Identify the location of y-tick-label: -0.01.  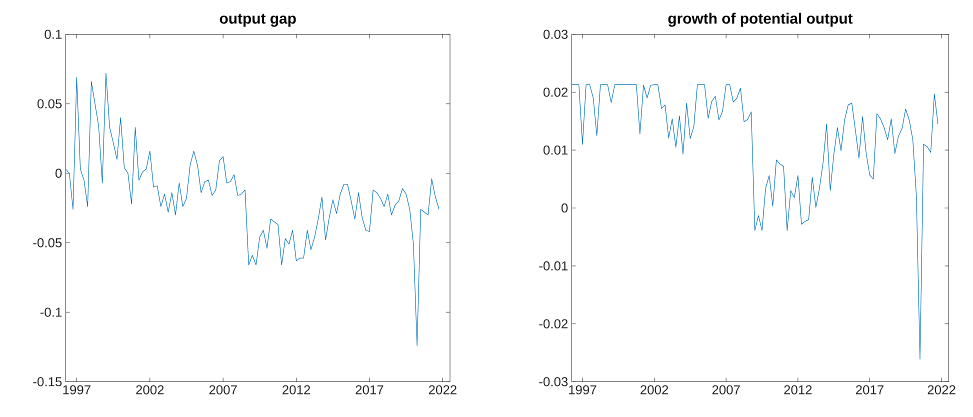
(553, 265).